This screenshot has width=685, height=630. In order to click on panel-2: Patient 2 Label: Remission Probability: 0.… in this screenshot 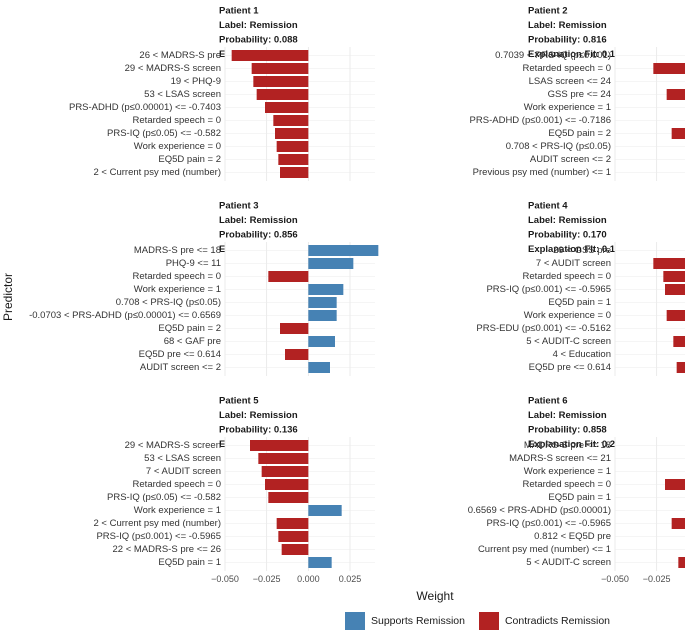, I will do `click(577, 93)`.